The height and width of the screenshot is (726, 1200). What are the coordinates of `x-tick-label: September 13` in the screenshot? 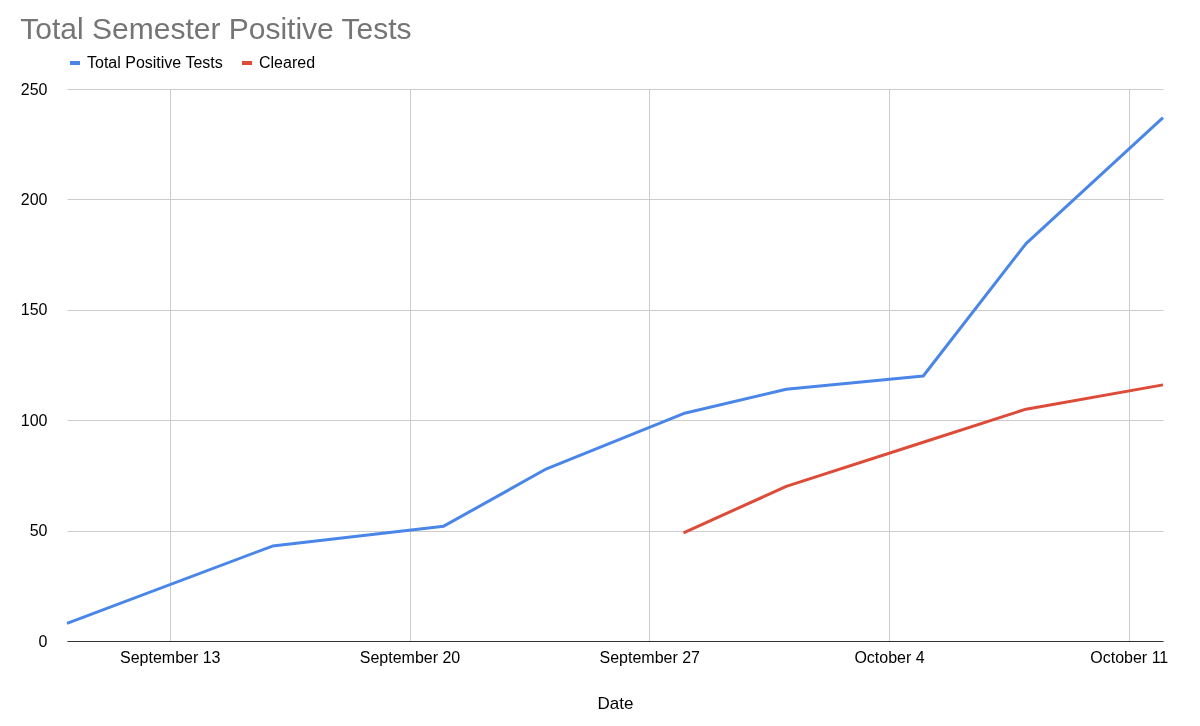 It's located at (170, 657).